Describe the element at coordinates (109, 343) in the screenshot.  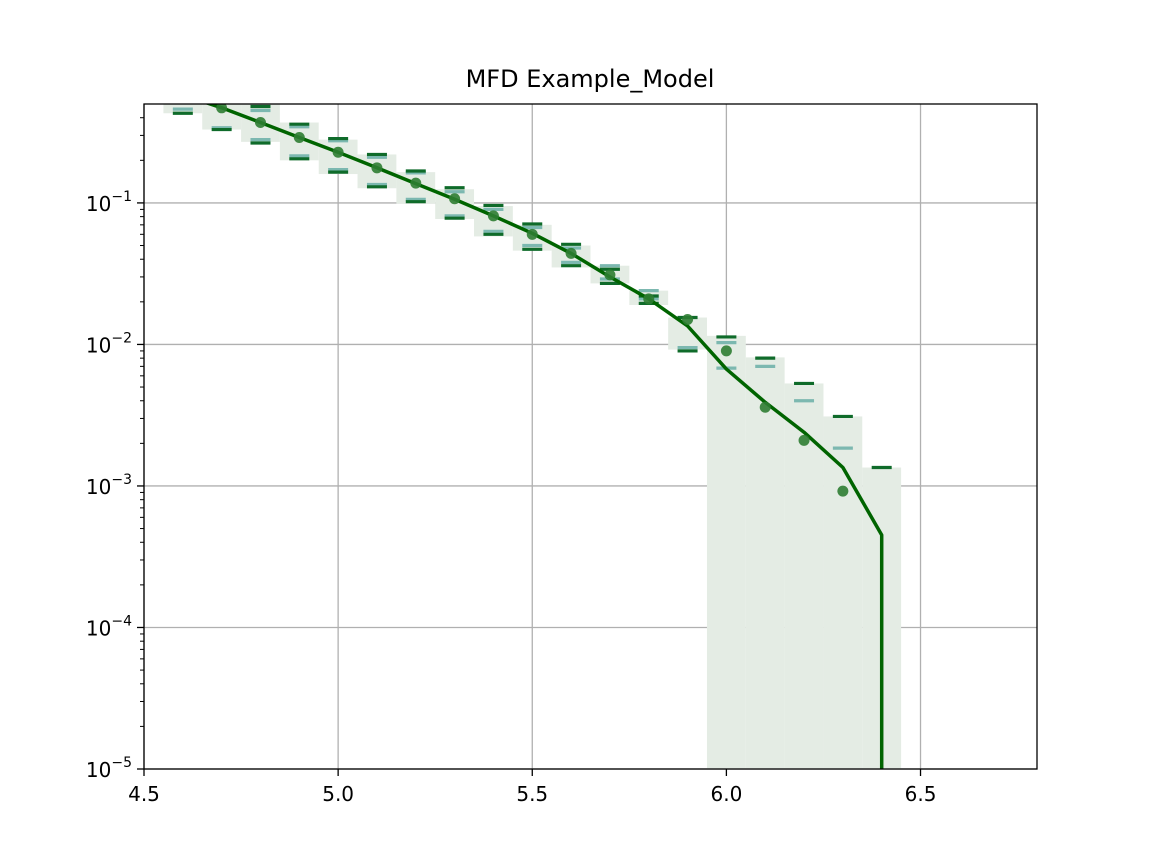
I see `y-tick-label: 10⁻²` at that location.